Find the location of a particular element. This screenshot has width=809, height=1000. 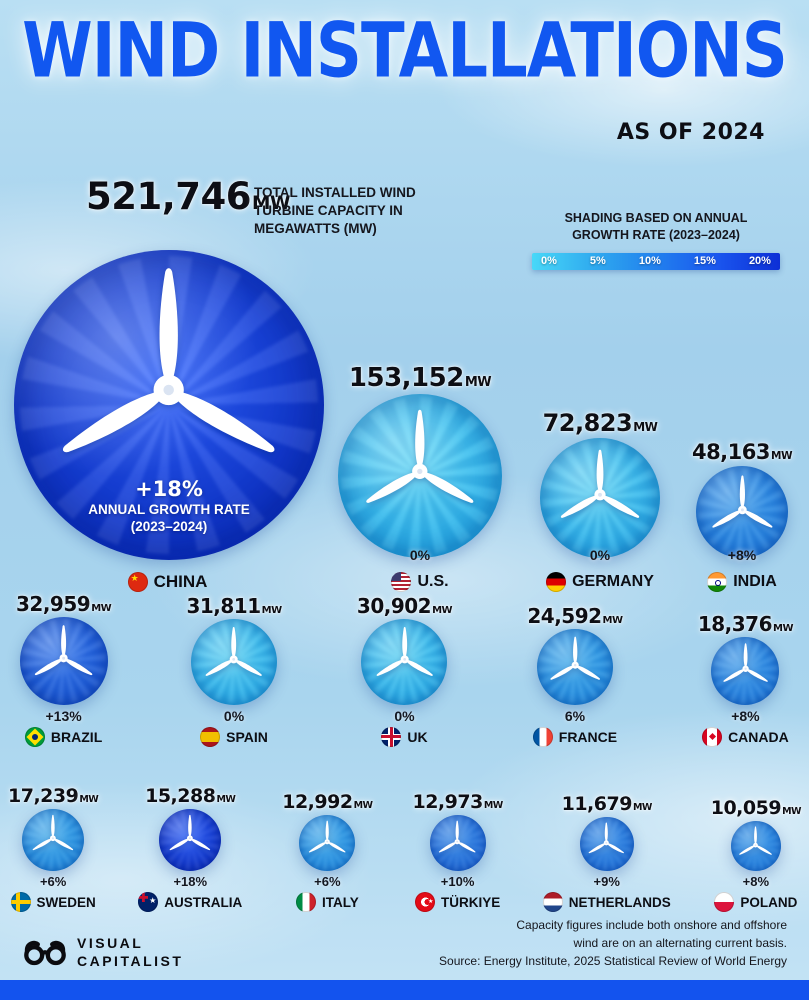

capacity-number: 10,059 is located at coordinates (746, 808).